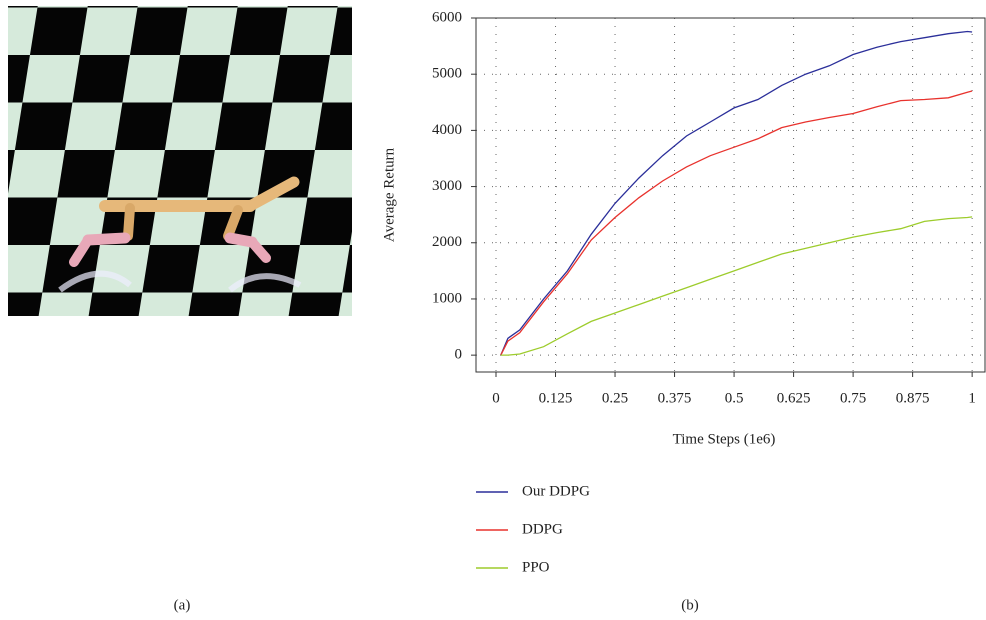  What do you see at coordinates (556, 491) in the screenshot?
I see `legend-label: Our DDPG` at bounding box center [556, 491].